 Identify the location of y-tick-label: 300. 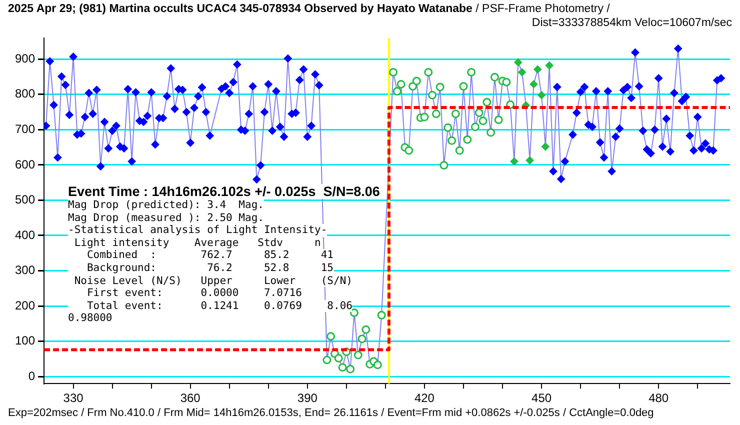
(25, 270).